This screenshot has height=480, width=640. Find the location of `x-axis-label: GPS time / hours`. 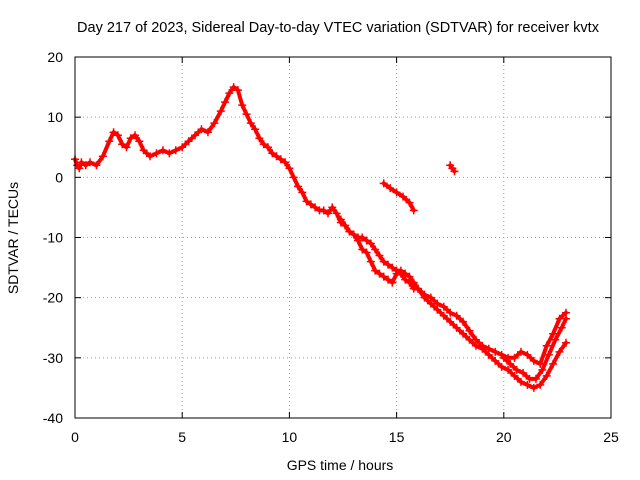

x-axis-label: GPS time / hours is located at coordinates (340, 465).